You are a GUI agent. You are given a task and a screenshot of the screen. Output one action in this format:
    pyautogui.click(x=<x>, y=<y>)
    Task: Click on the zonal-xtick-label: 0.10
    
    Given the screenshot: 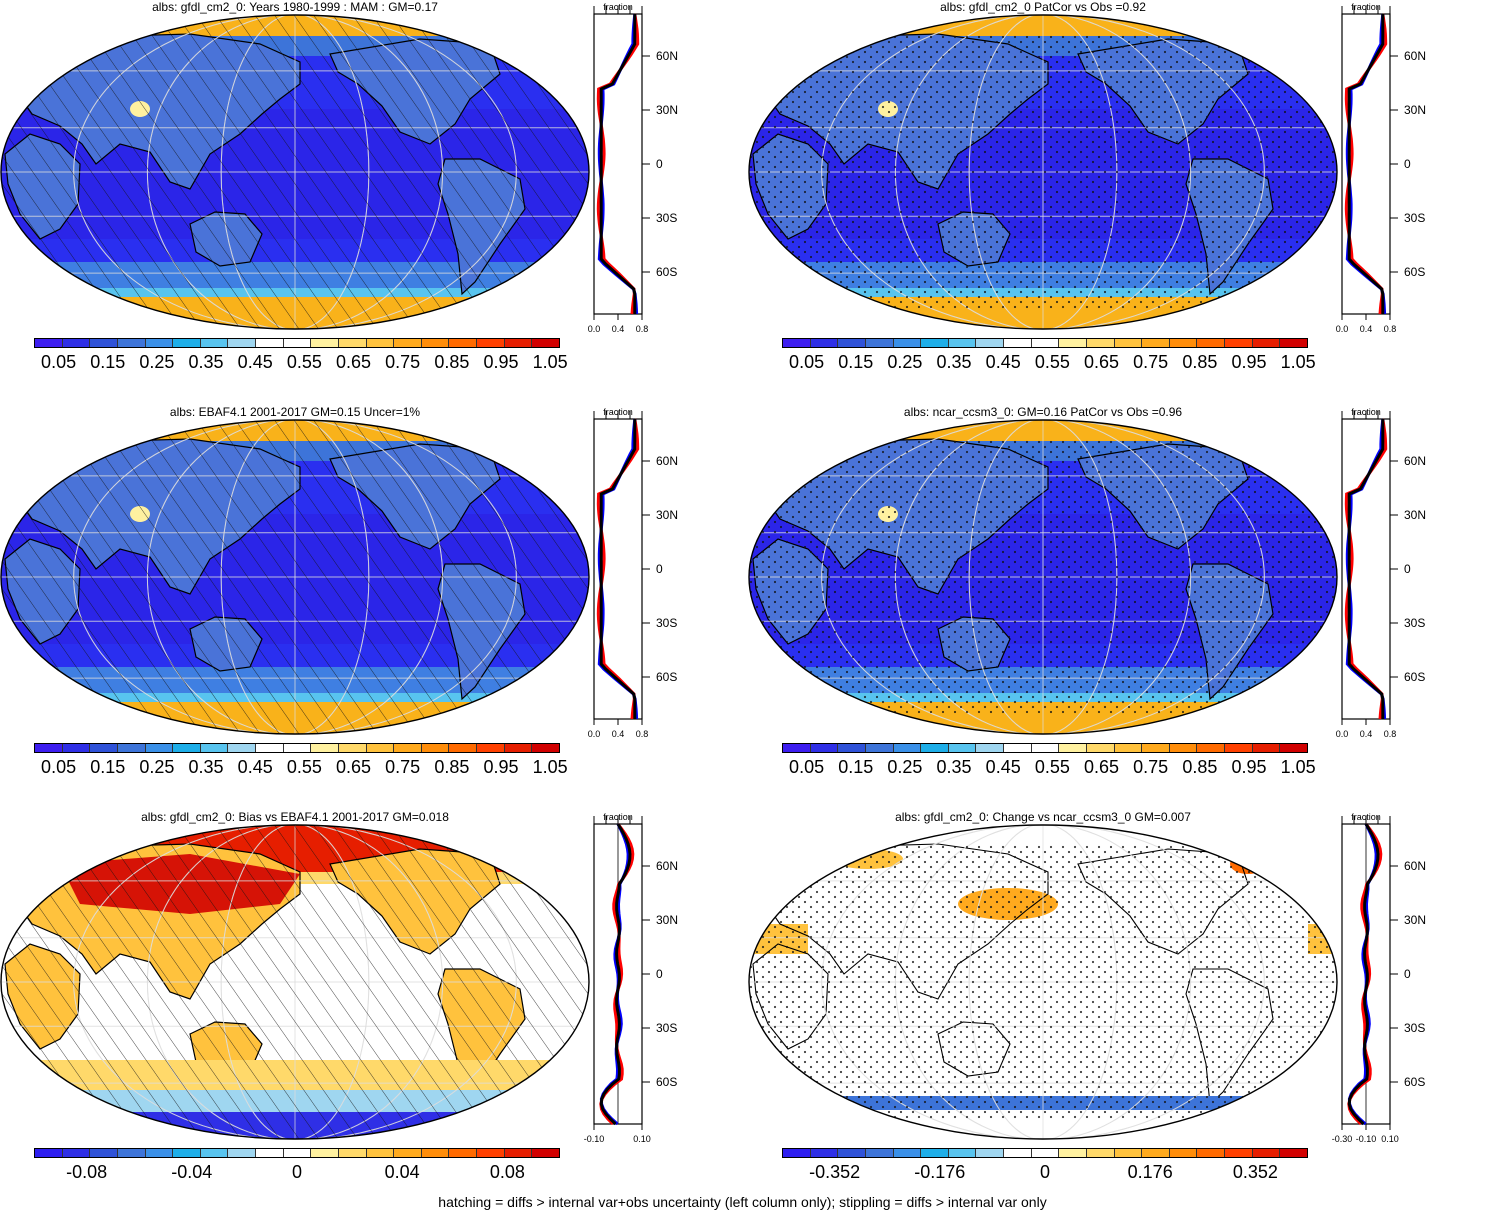 What is the action you would take?
    pyautogui.click(x=642, y=1139)
    